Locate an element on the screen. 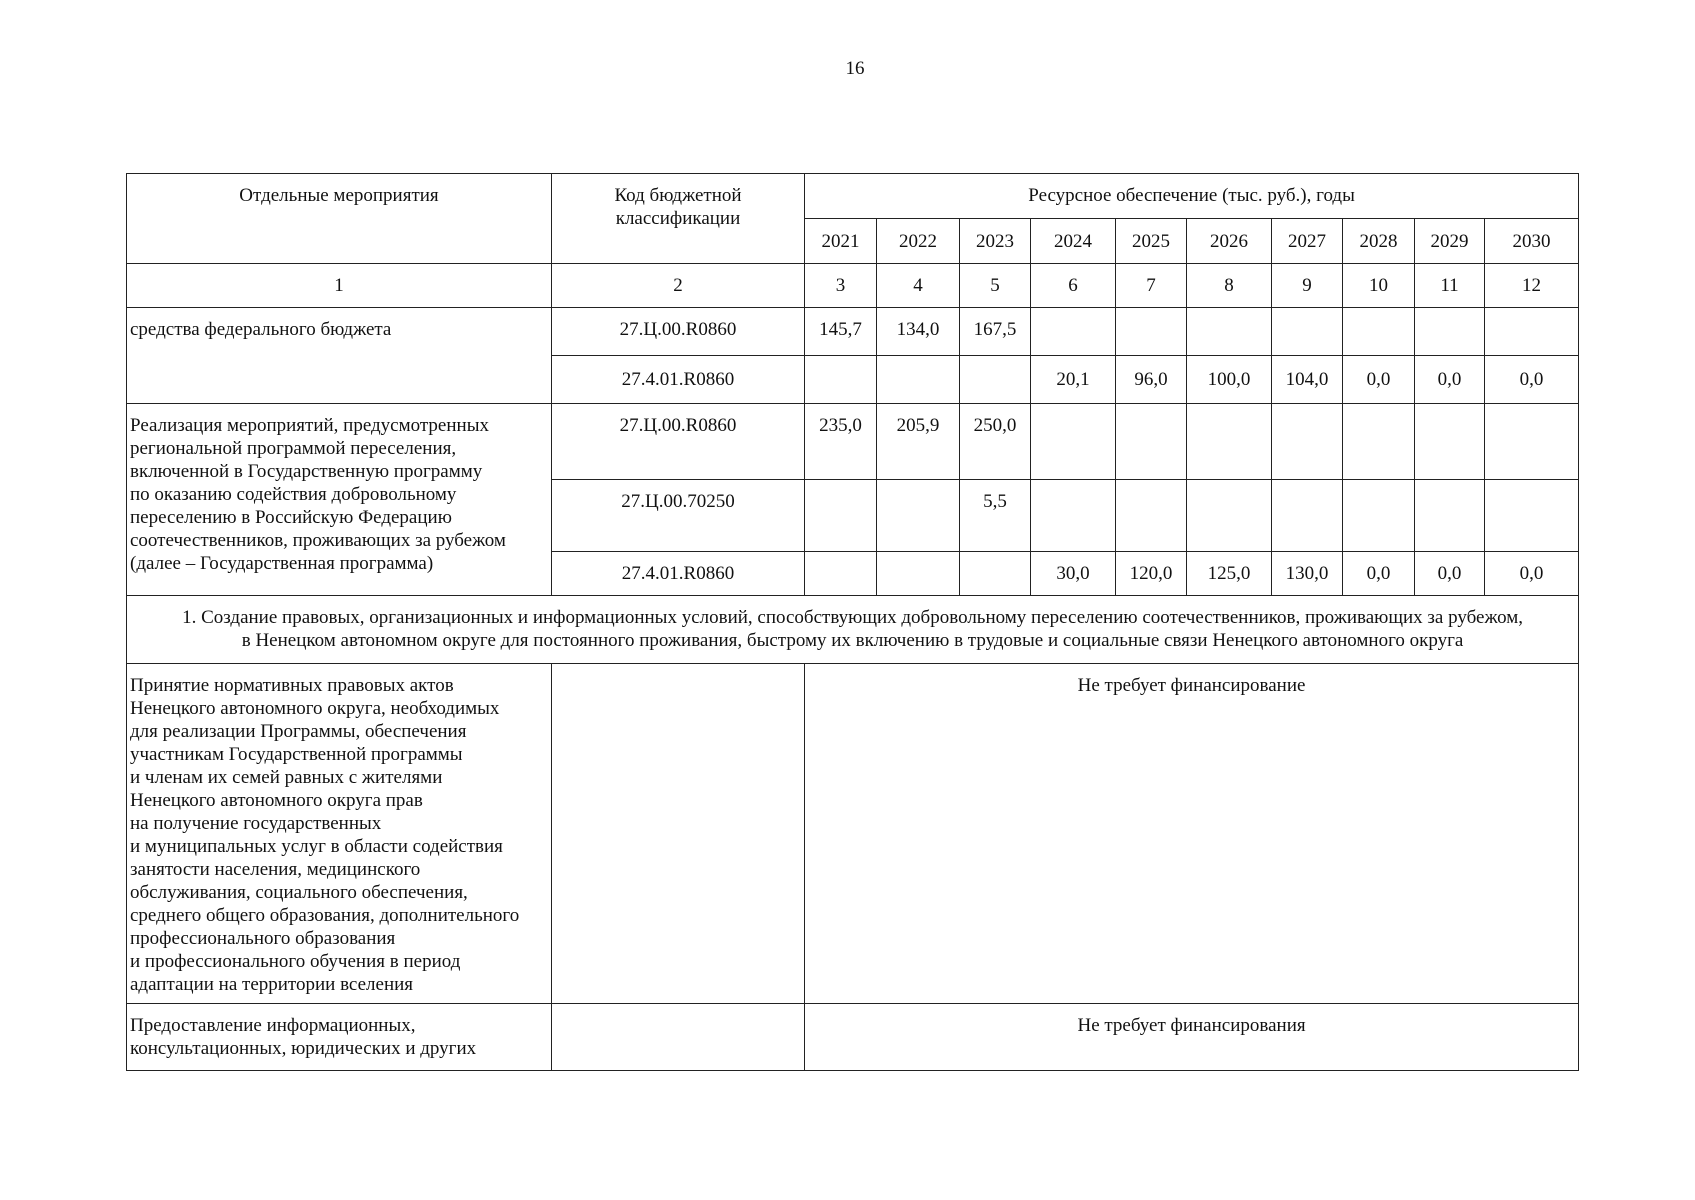 Image resolution: width=1695 pixels, height=1200 pixels. year-header: 2024 is located at coordinates (1073, 241).